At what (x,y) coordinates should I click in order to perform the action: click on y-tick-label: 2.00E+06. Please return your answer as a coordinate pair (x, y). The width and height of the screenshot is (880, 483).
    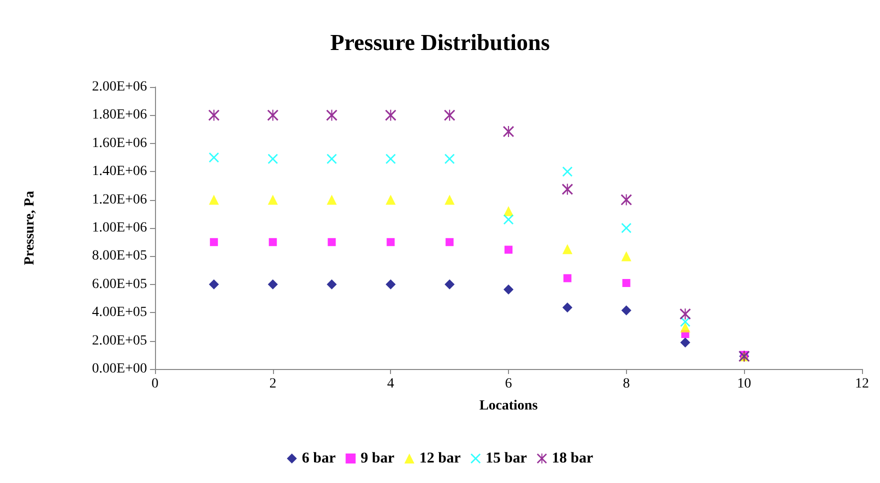
    Looking at the image, I should click on (119, 87).